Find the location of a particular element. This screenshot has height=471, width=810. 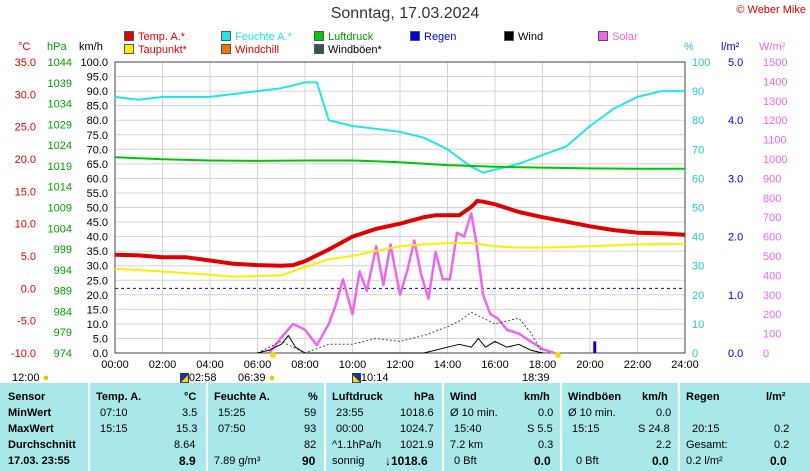

temp-tick-label: 5.0 is located at coordinates (28, 257).